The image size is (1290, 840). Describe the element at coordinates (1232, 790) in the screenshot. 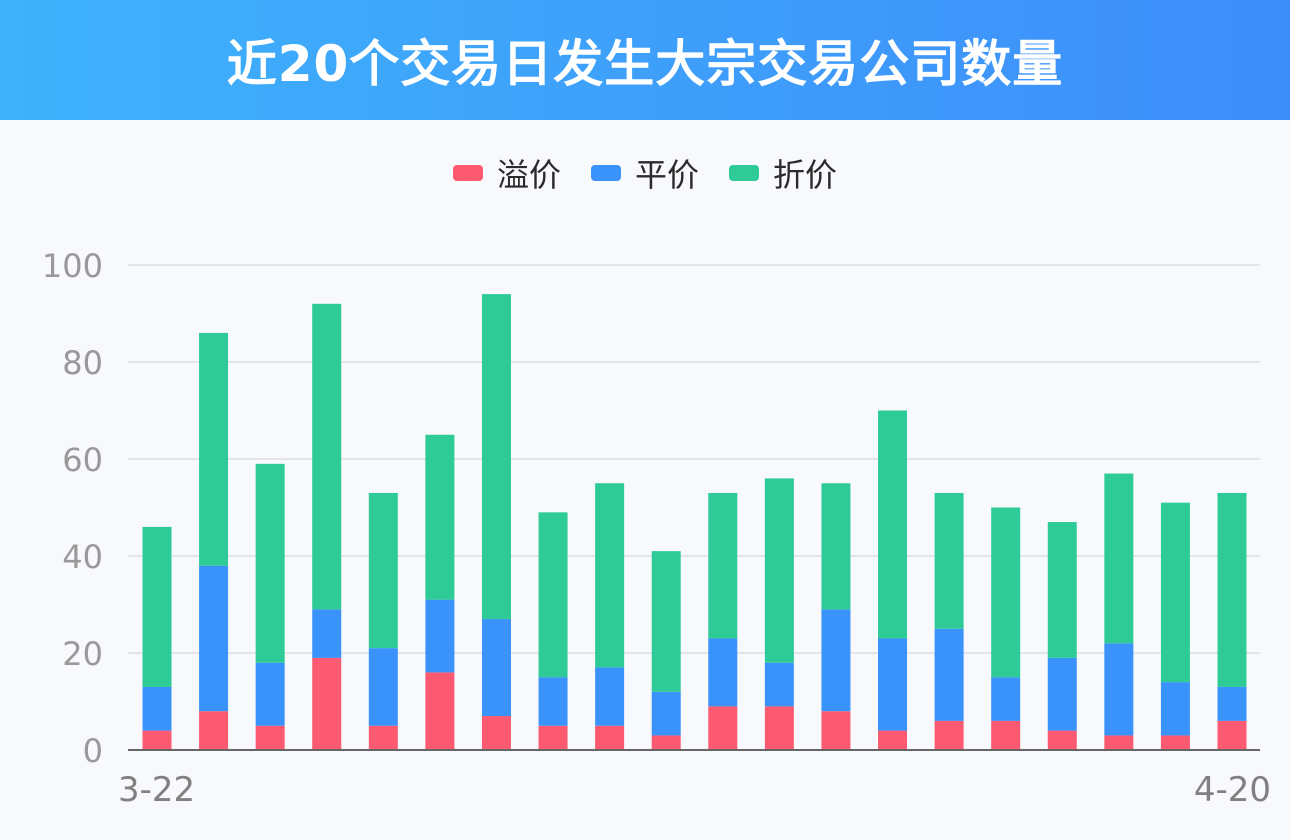

I see `x-tick-label-end: 4-20` at that location.